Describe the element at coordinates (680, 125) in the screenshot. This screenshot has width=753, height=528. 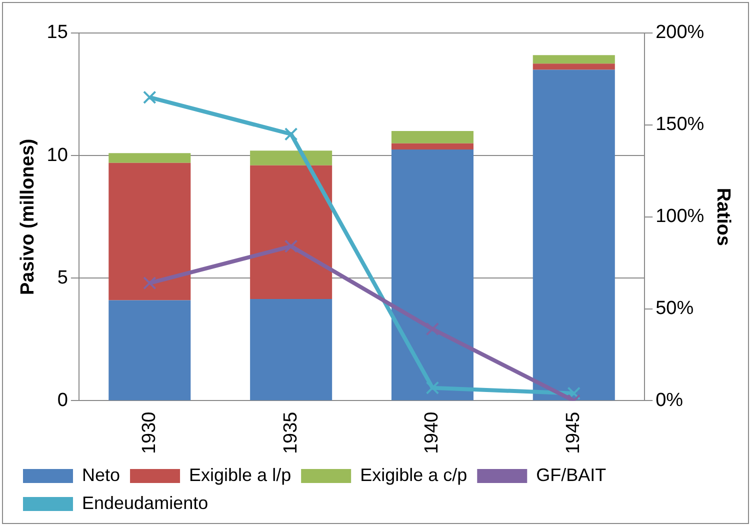
I see `y2-tick-label: 150%` at that location.